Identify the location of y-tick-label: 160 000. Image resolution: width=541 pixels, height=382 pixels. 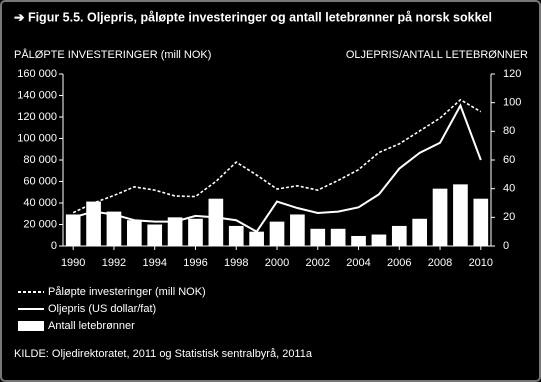
(37, 74).